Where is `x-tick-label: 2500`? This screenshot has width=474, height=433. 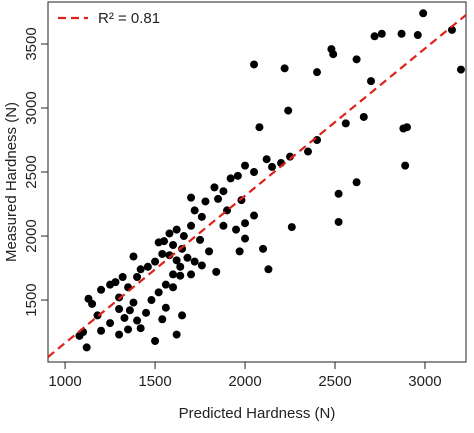 x-tick-label: 2500 is located at coordinates (334, 381).